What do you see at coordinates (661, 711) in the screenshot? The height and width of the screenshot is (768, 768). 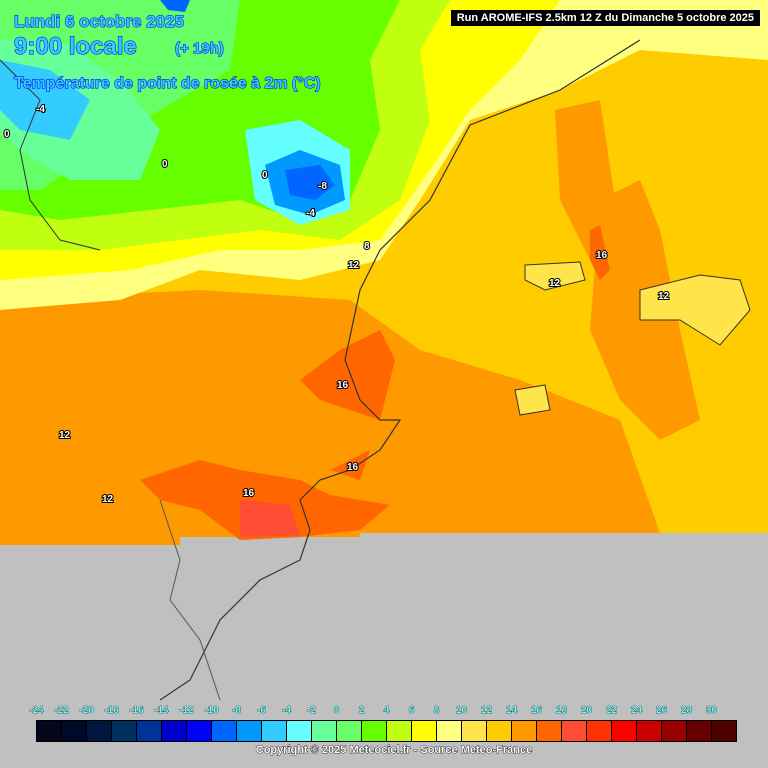 I see `legend-label: 26` at bounding box center [661, 711].